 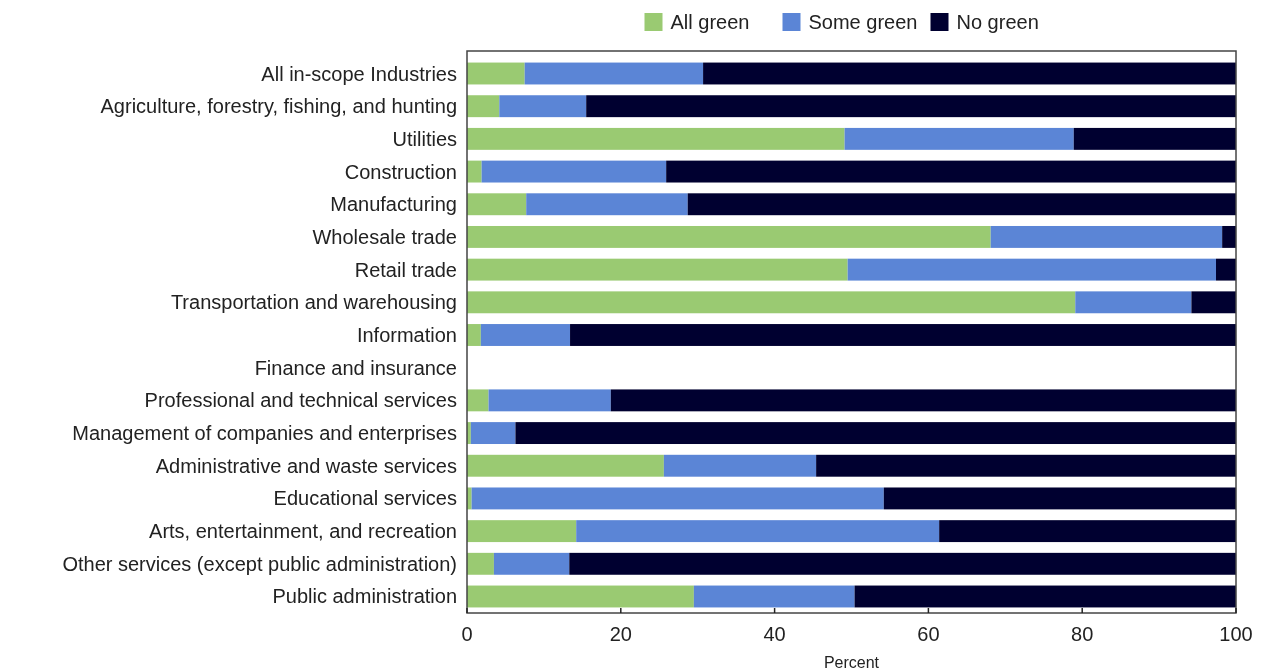 I want to click on y-tick-label: Manufacturing, so click(x=393, y=204).